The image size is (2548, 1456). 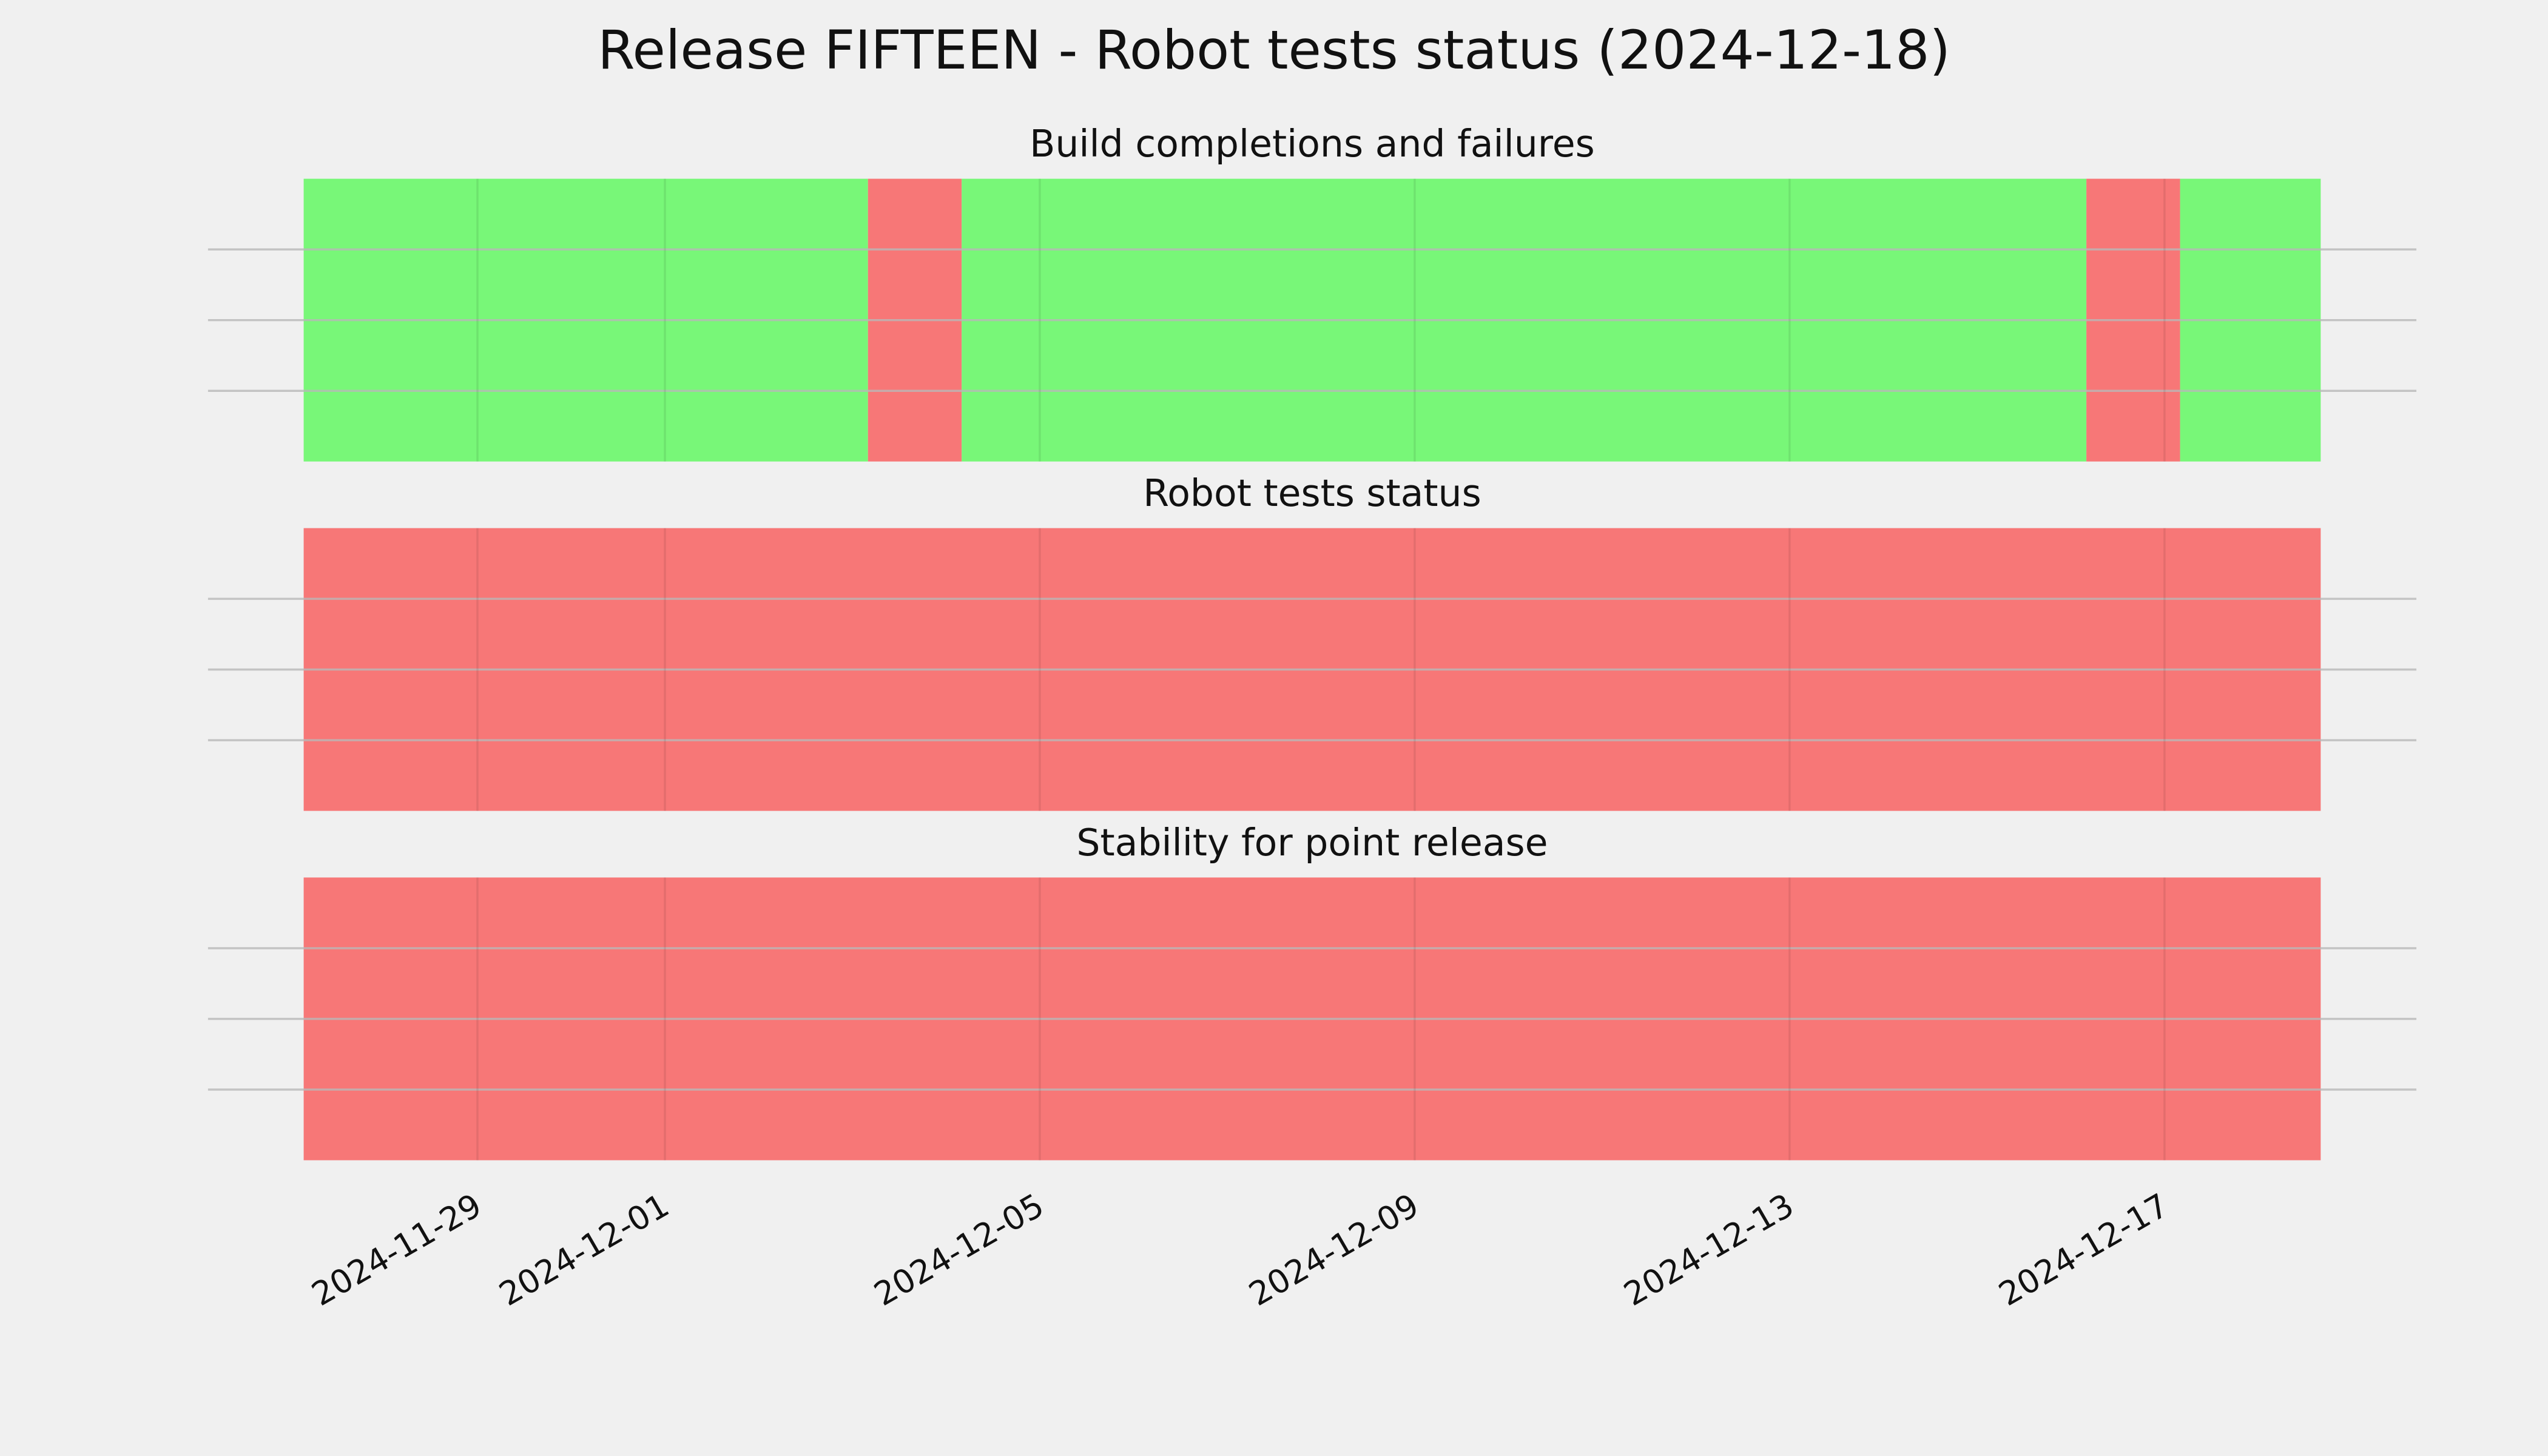 What do you see at coordinates (1333, 1249) in the screenshot?
I see `x-tick-label: 2024-12-09` at bounding box center [1333, 1249].